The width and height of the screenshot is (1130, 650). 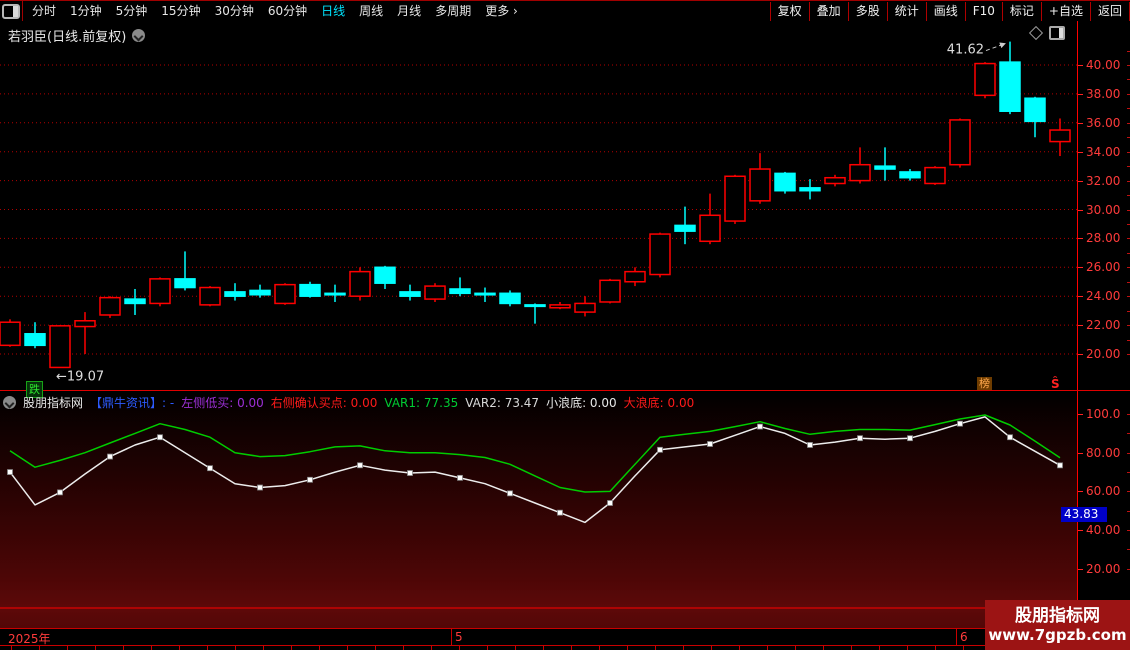 I want to click on toolbar-right-buttons: 复权 叠加 多股 统计 画线 F10 标记 +自选 返回, so click(x=949, y=11).